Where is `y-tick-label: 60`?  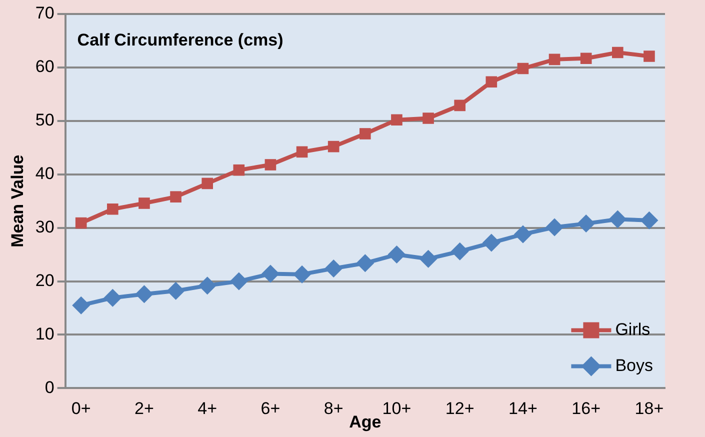 y-tick-label: 60 is located at coordinates (44, 66).